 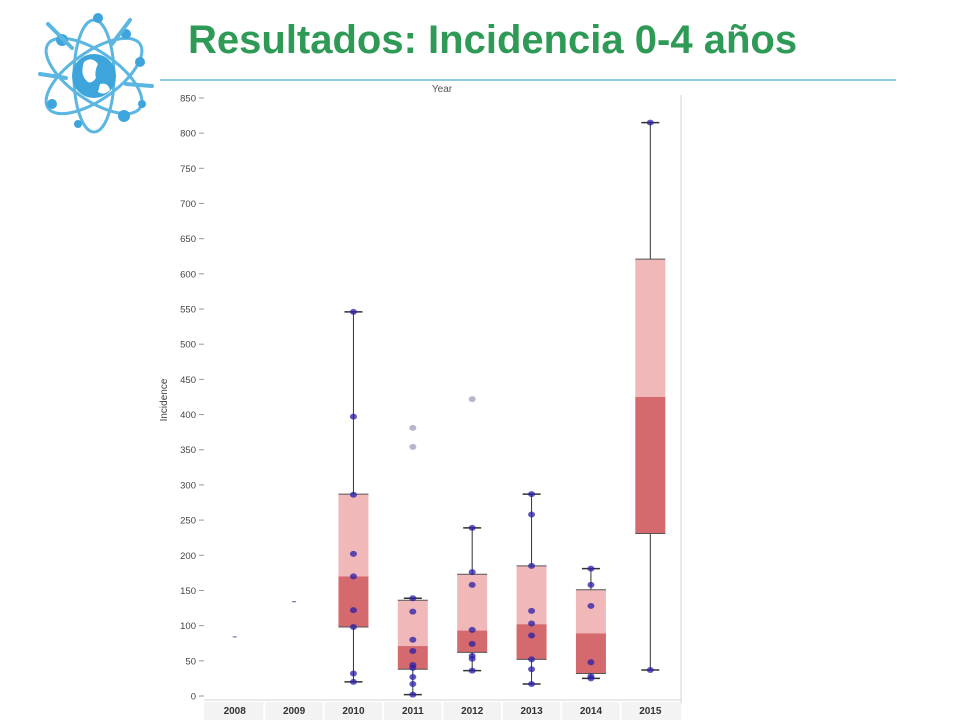 I want to click on y-tick-label: 850, so click(x=188, y=98).